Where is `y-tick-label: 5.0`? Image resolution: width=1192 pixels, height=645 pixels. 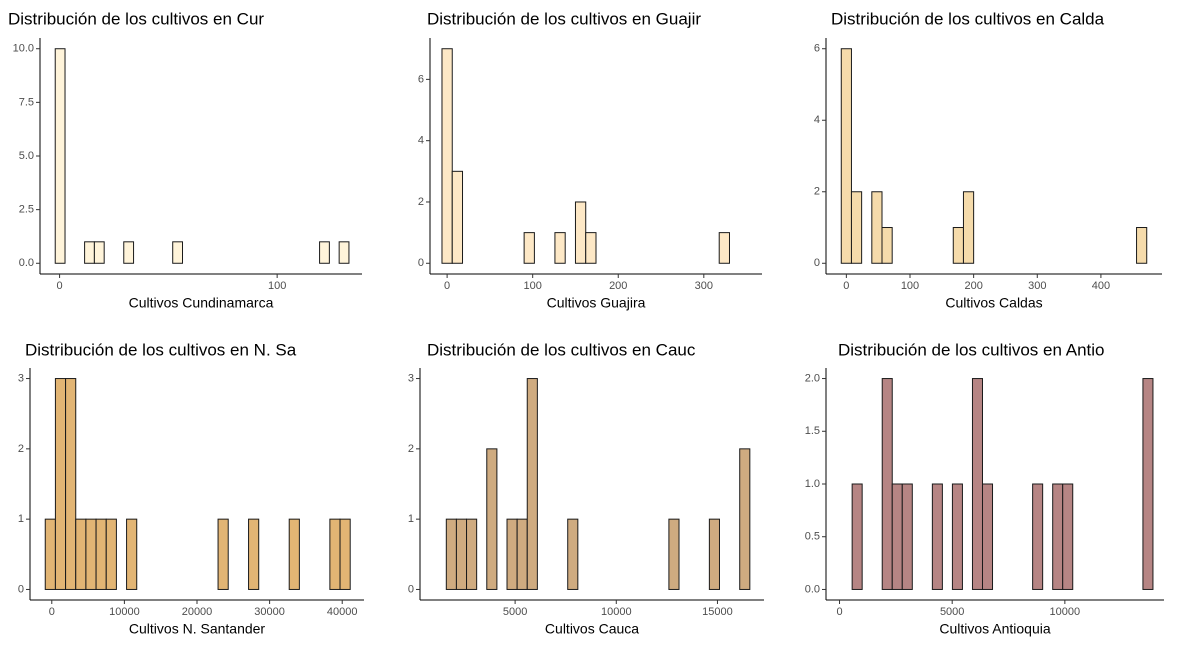
y-tick-label: 5.0 is located at coordinates (26, 156).